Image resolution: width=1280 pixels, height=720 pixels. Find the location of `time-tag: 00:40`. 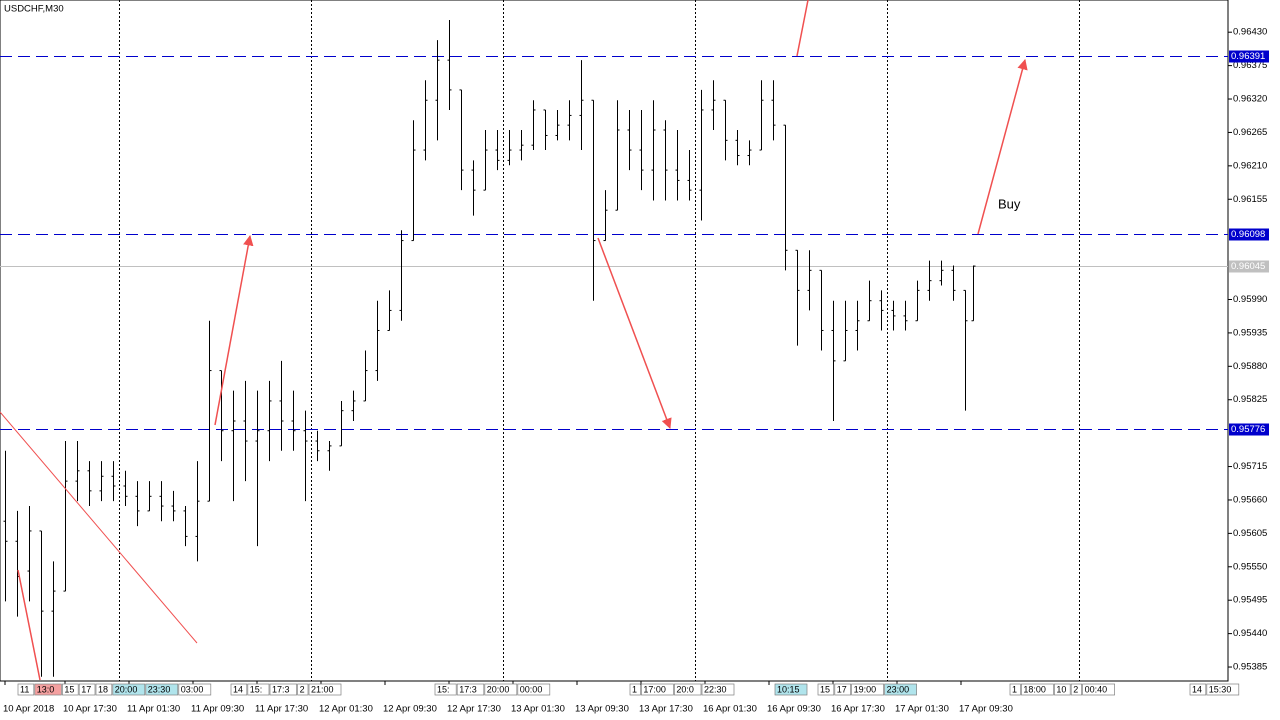

time-tag: 00:40 is located at coordinates (1096, 689).